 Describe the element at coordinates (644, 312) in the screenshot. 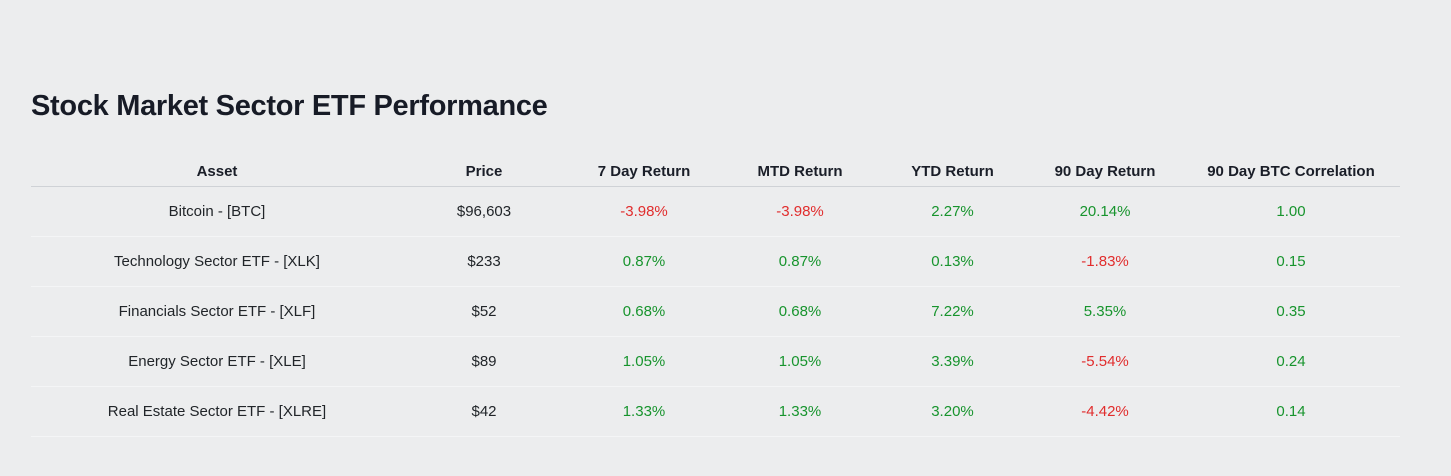

I see `cell-7d-return: 0.68%` at that location.